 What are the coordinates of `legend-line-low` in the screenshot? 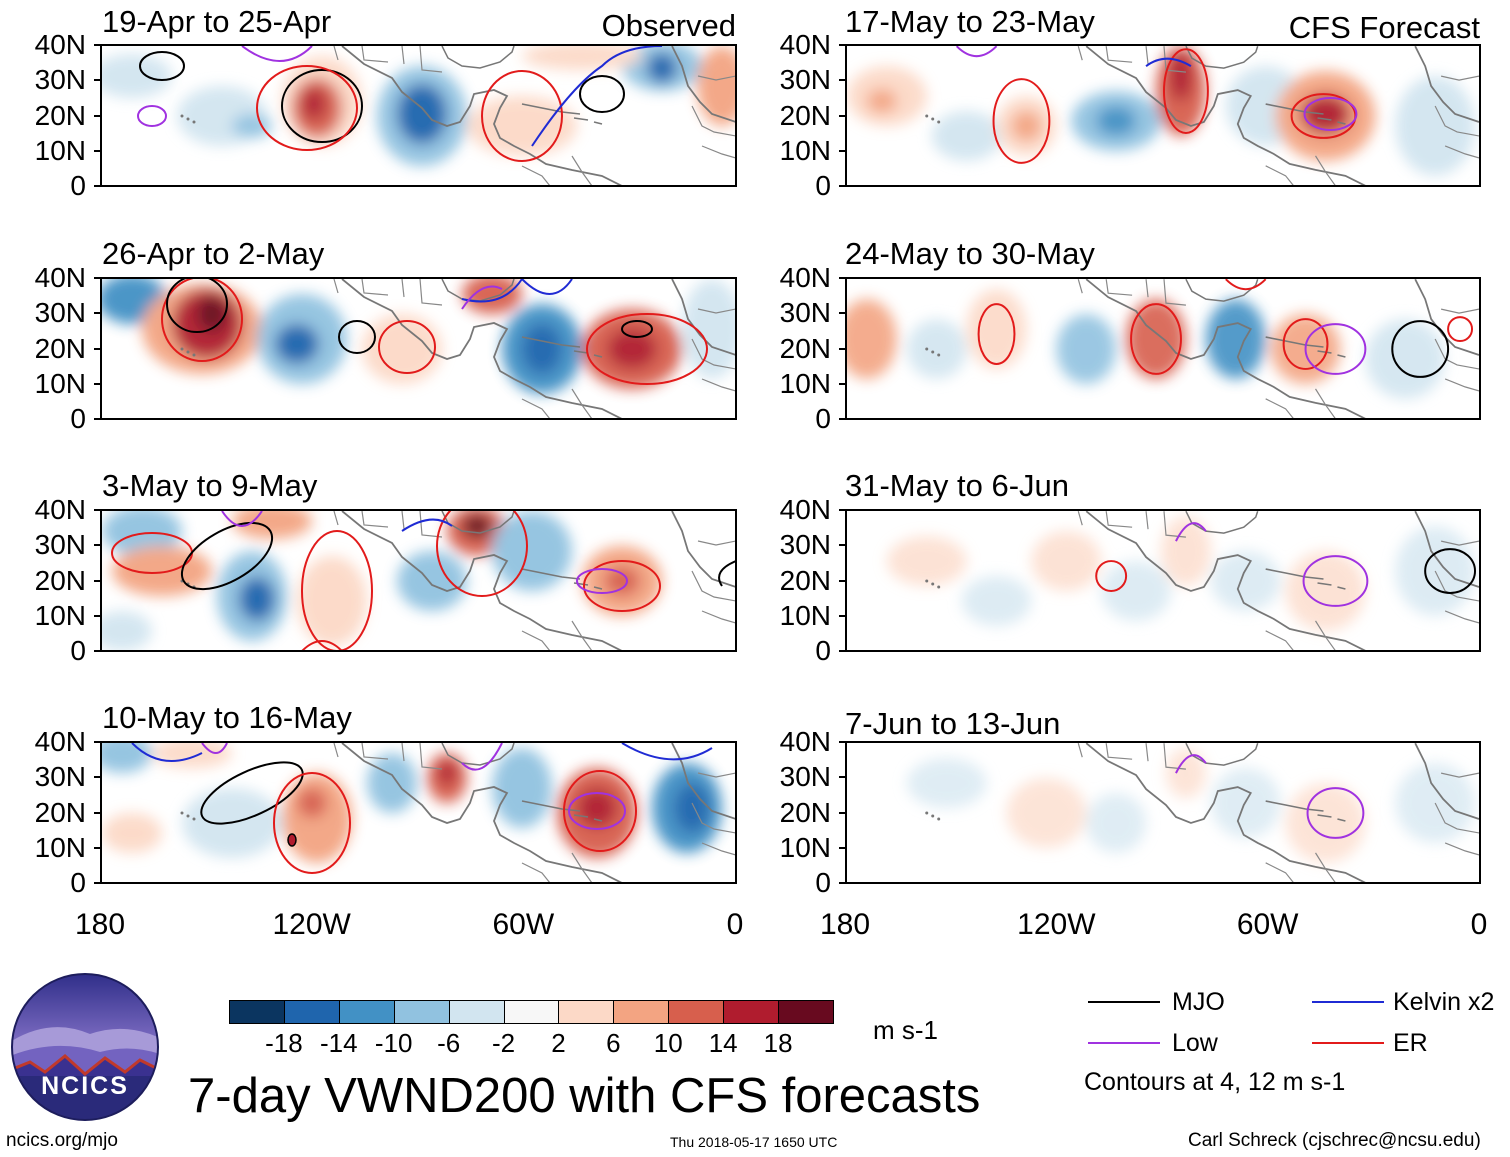 It's located at (1124, 1043).